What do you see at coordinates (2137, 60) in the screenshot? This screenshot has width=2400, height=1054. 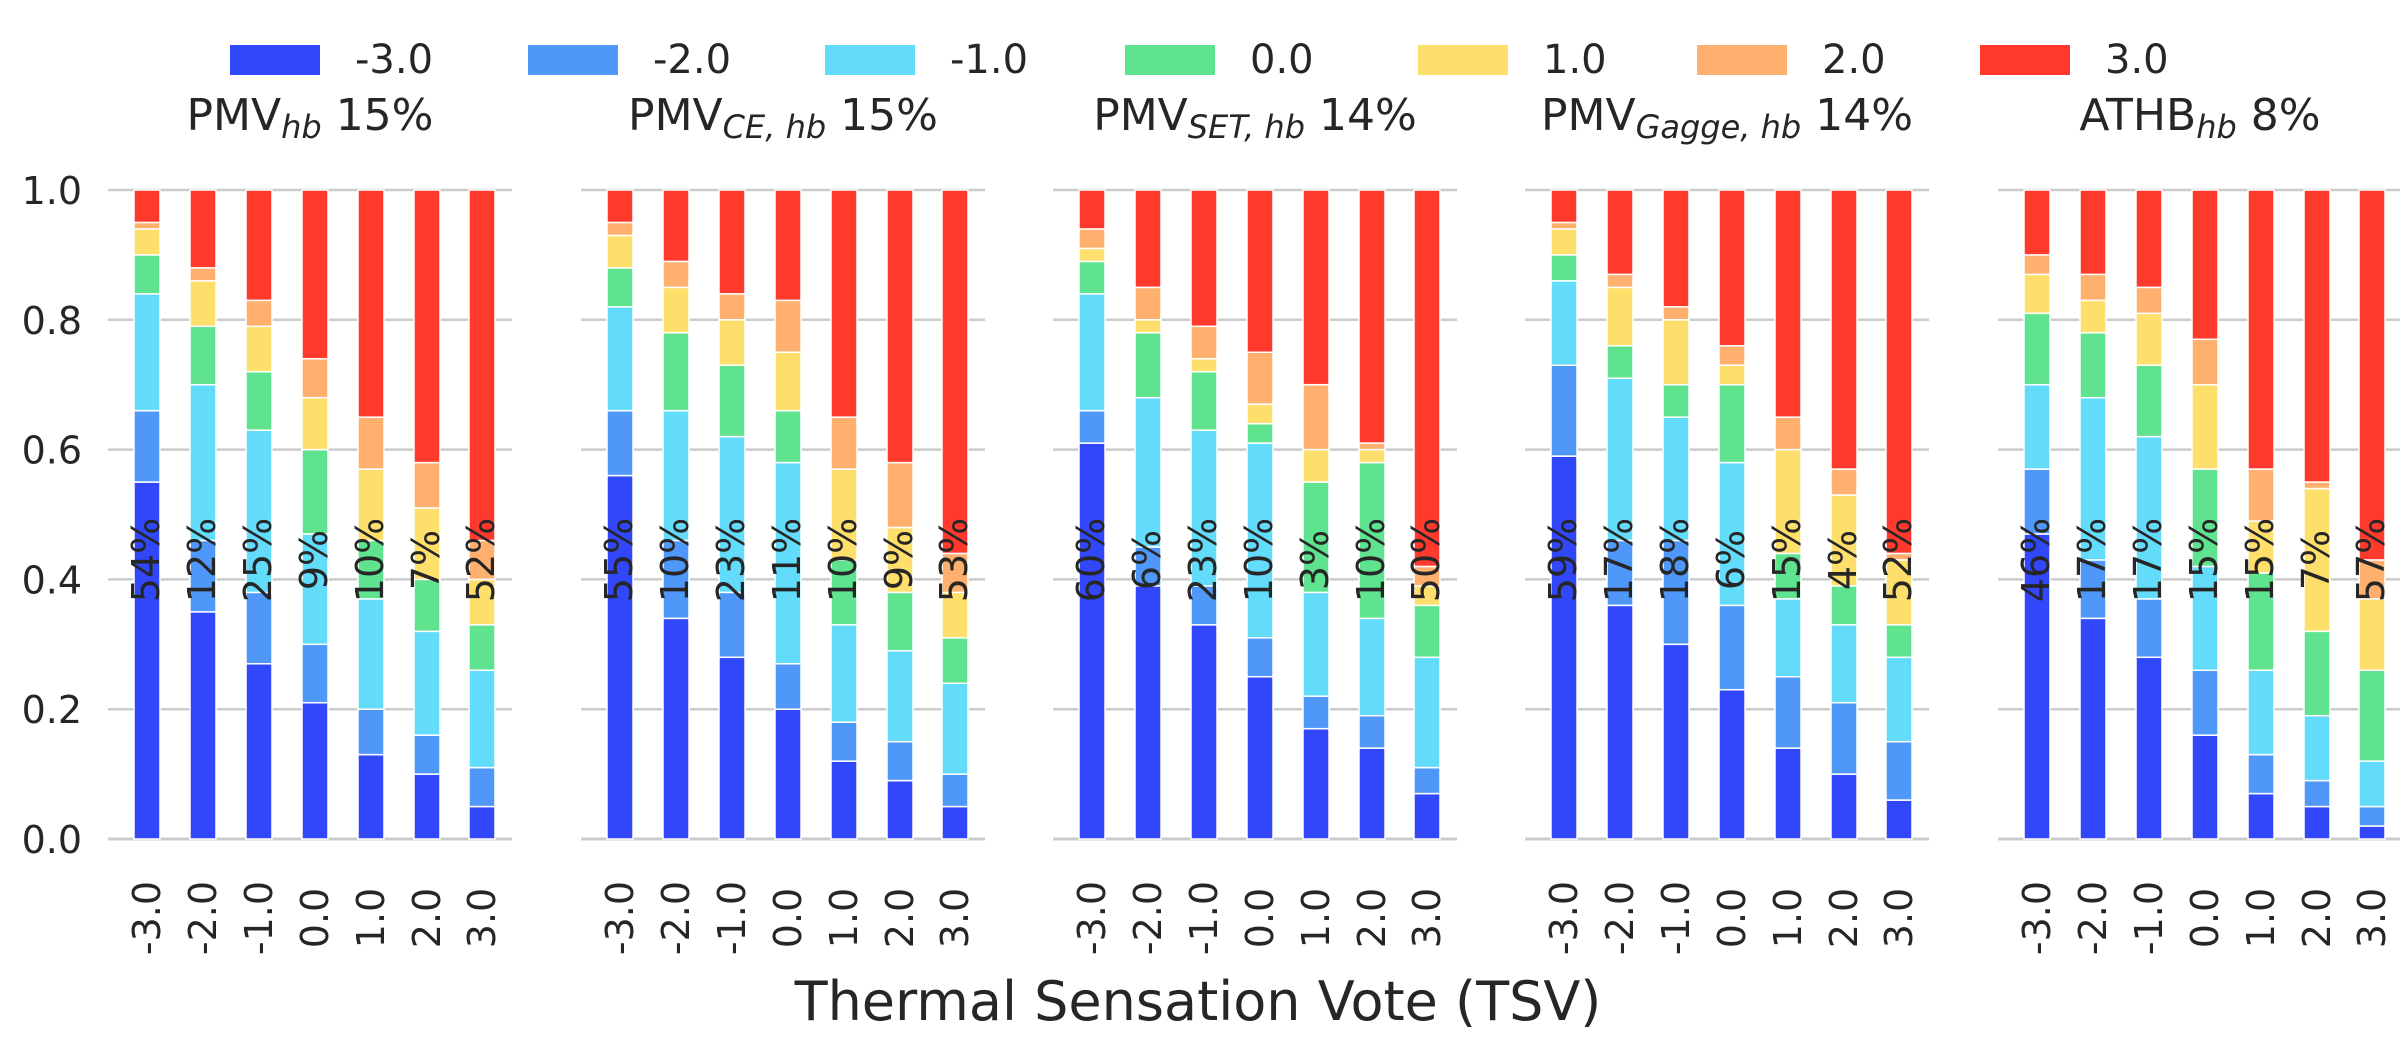 I see `legend-label: 3.0` at bounding box center [2137, 60].